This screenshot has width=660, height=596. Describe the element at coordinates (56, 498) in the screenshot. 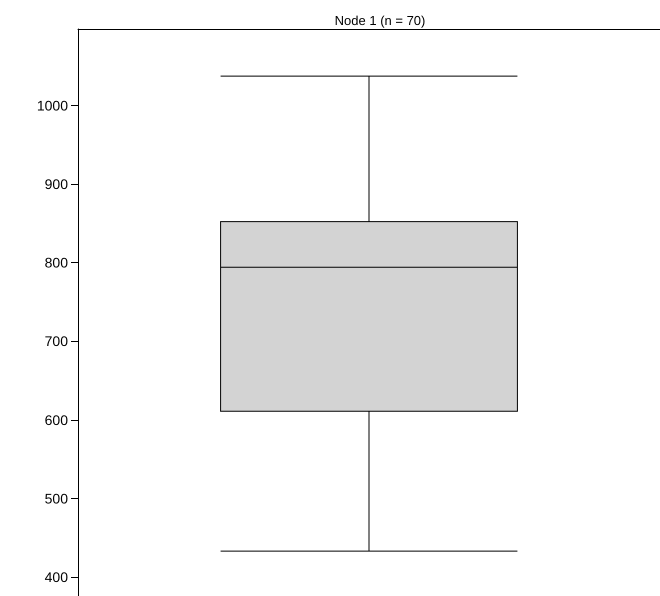

I see `y-tick-label: 500` at that location.